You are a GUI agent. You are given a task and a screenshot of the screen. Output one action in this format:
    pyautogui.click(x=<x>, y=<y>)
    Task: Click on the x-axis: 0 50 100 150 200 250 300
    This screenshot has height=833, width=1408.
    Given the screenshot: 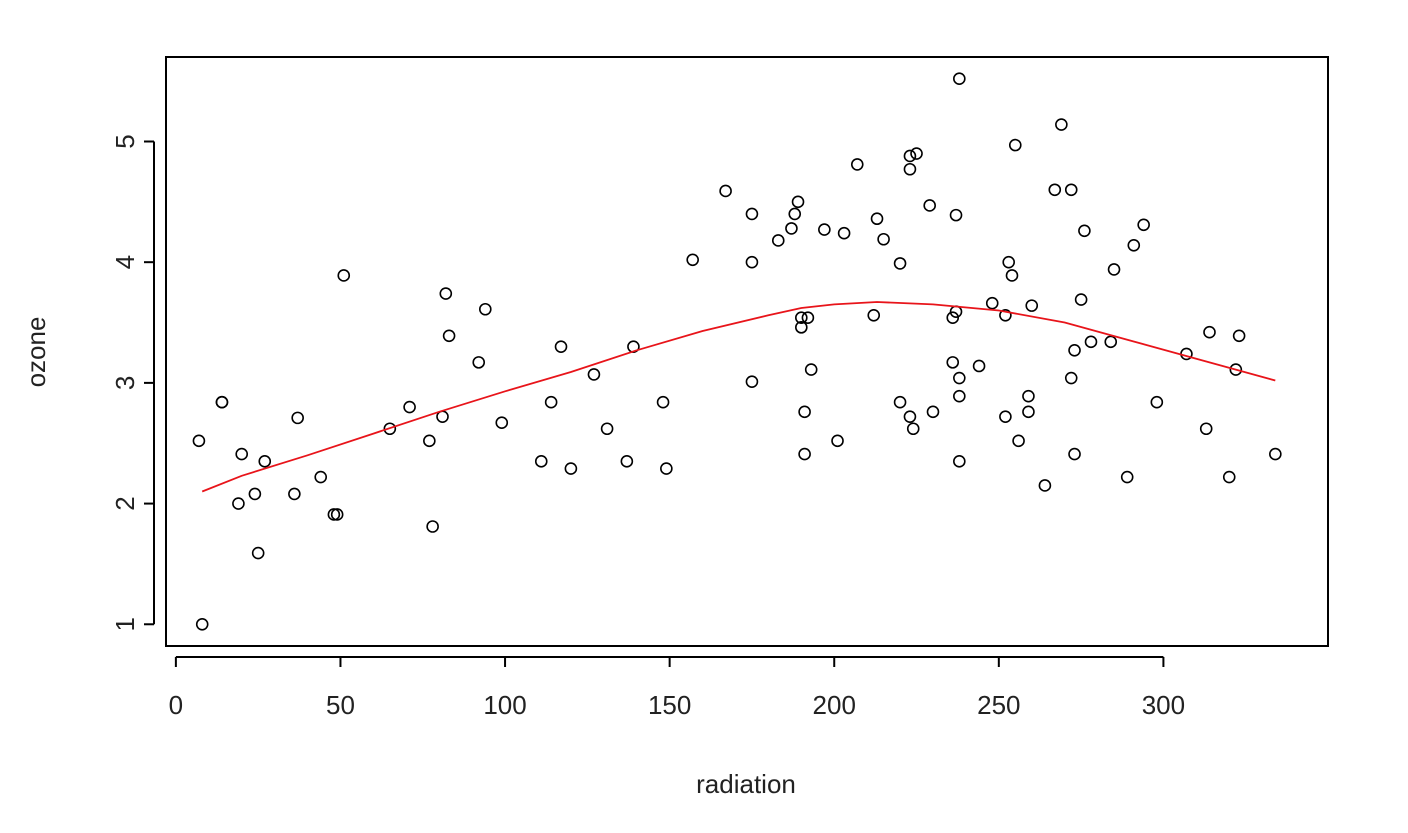 What is the action you would take?
    pyautogui.click(x=677, y=688)
    